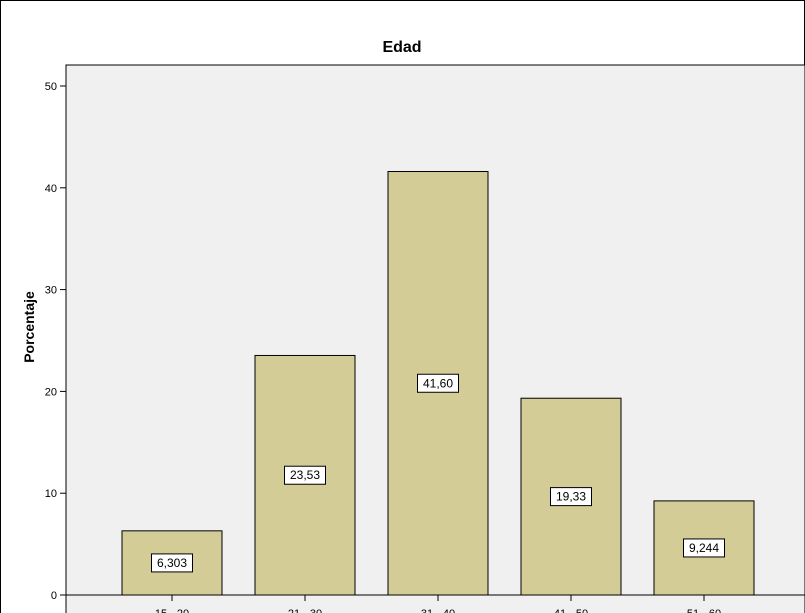  I want to click on data-label: 23,53, so click(305, 475).